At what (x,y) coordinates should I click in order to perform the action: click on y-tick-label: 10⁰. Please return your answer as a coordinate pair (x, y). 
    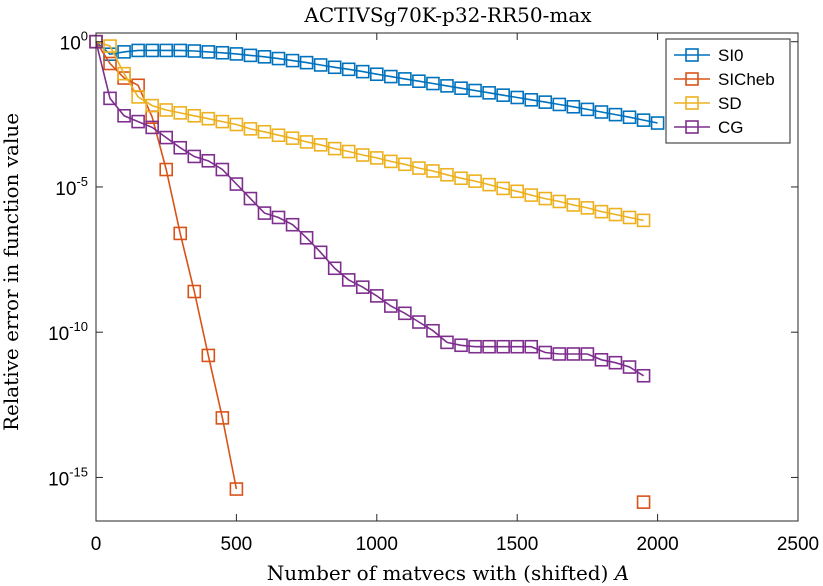
    Looking at the image, I should click on (74, 42).